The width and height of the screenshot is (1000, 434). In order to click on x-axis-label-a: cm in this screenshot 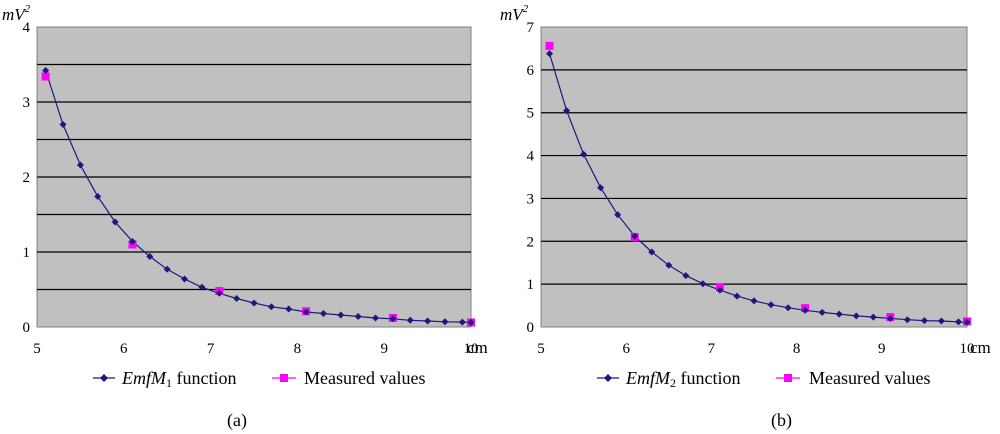, I will do `click(477, 347)`.